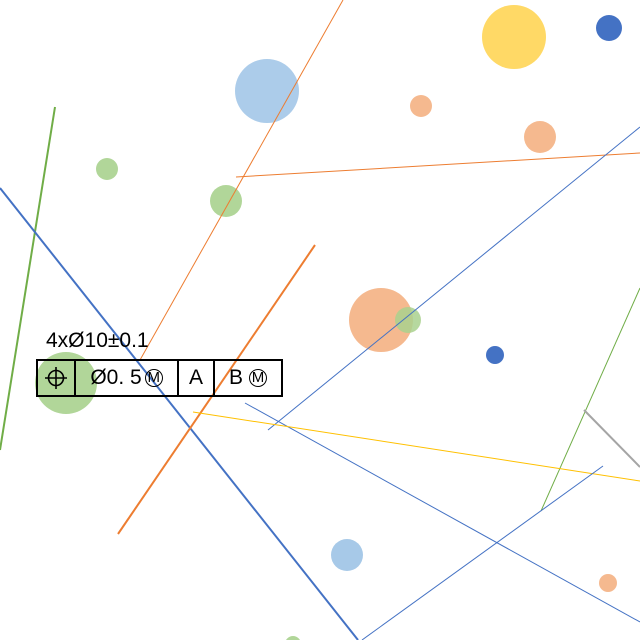 This screenshot has width=640, height=640. I want to click on circle-green-edge, so click(293, 638).